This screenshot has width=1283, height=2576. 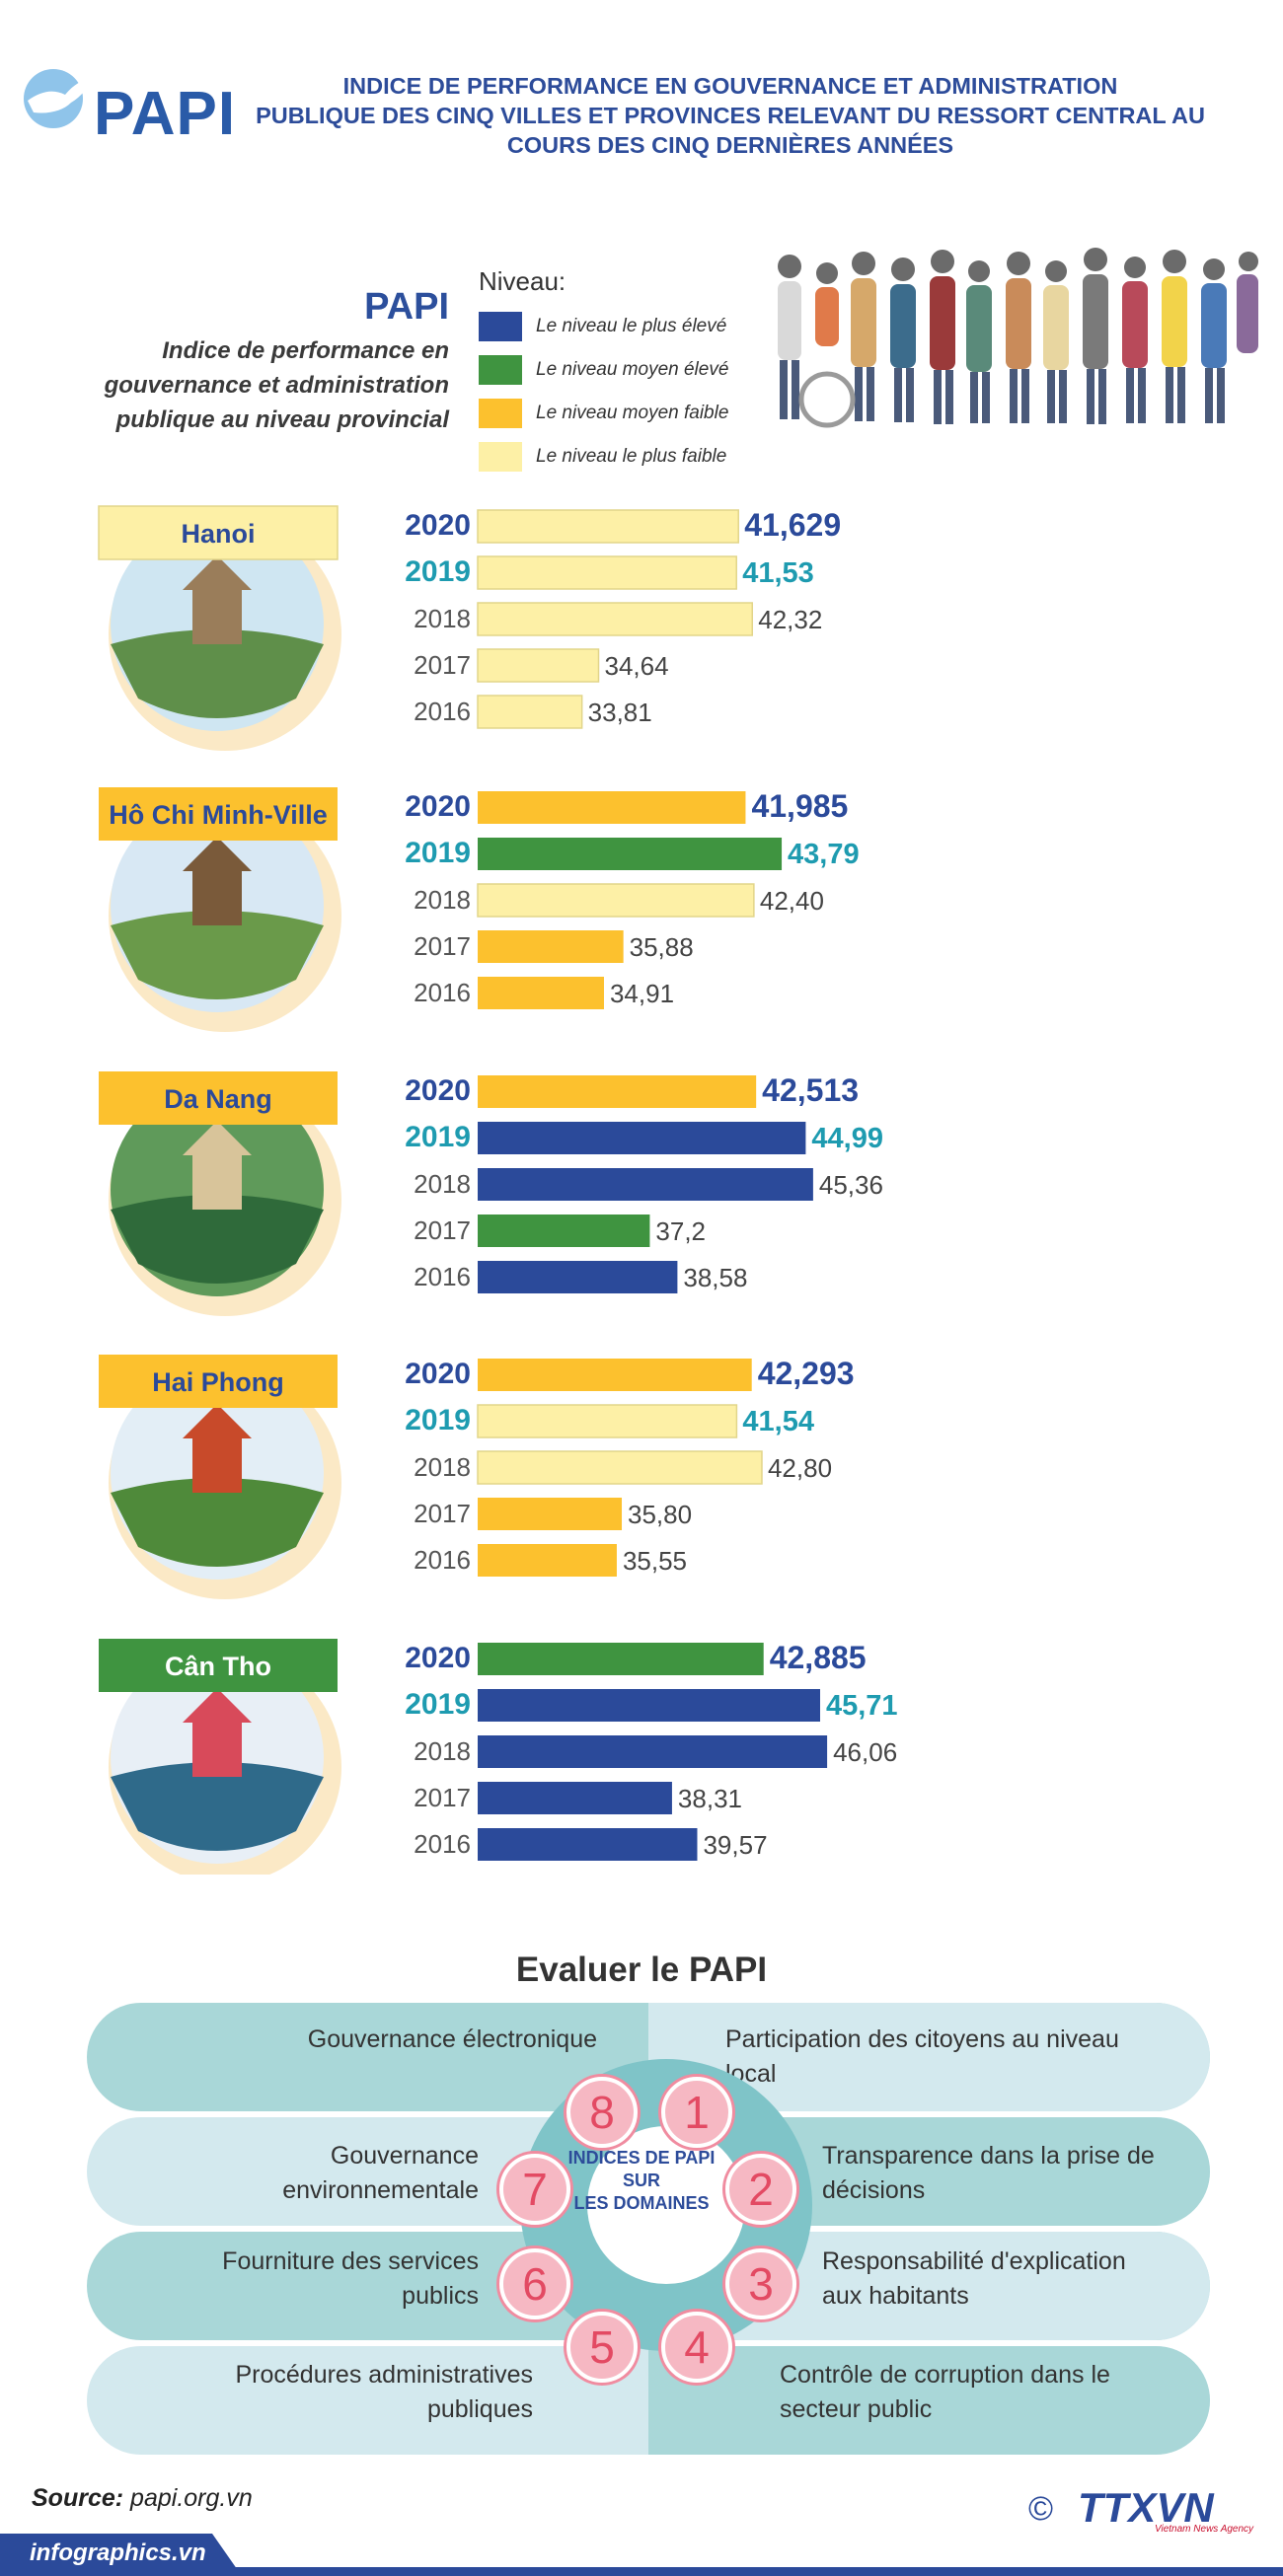 I want to click on domain-4-line: secteur public, so click(x=856, y=2409).